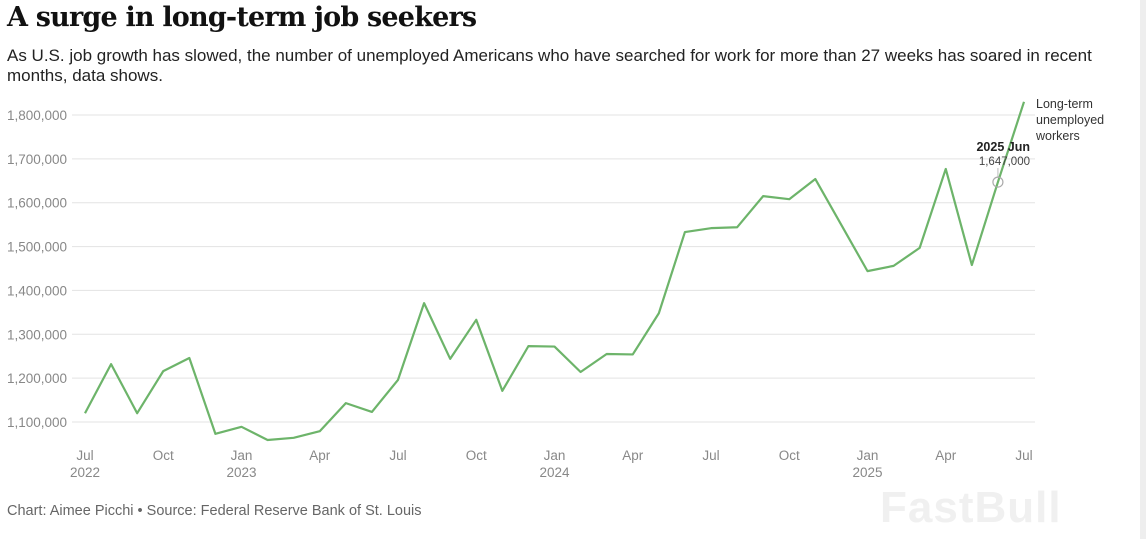 The image size is (1146, 539). Describe the element at coordinates (242, 17) in the screenshot. I see `chart-title: A surge in long-term job seekers` at that location.